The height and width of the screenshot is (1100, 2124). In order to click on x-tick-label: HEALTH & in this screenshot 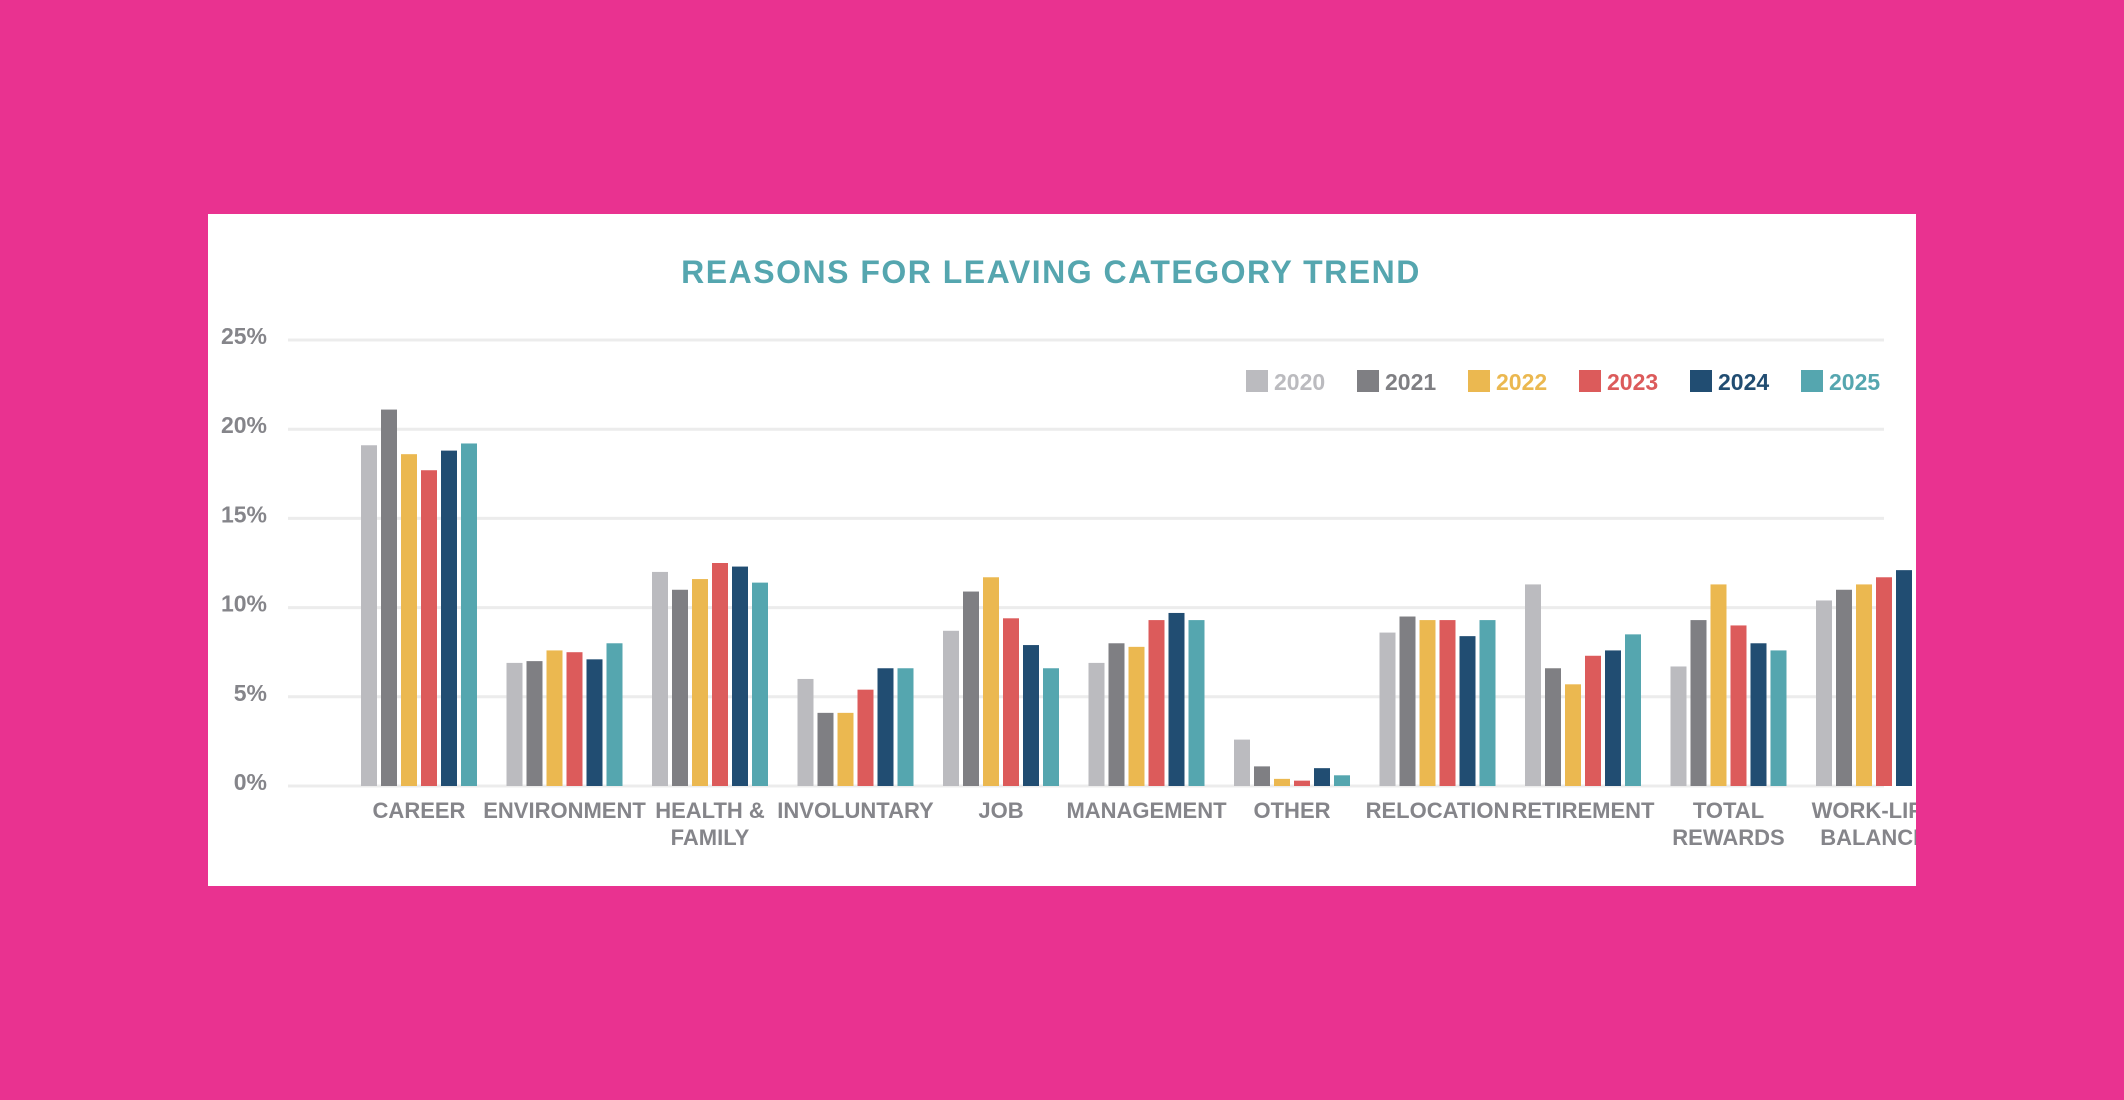, I will do `click(710, 810)`.